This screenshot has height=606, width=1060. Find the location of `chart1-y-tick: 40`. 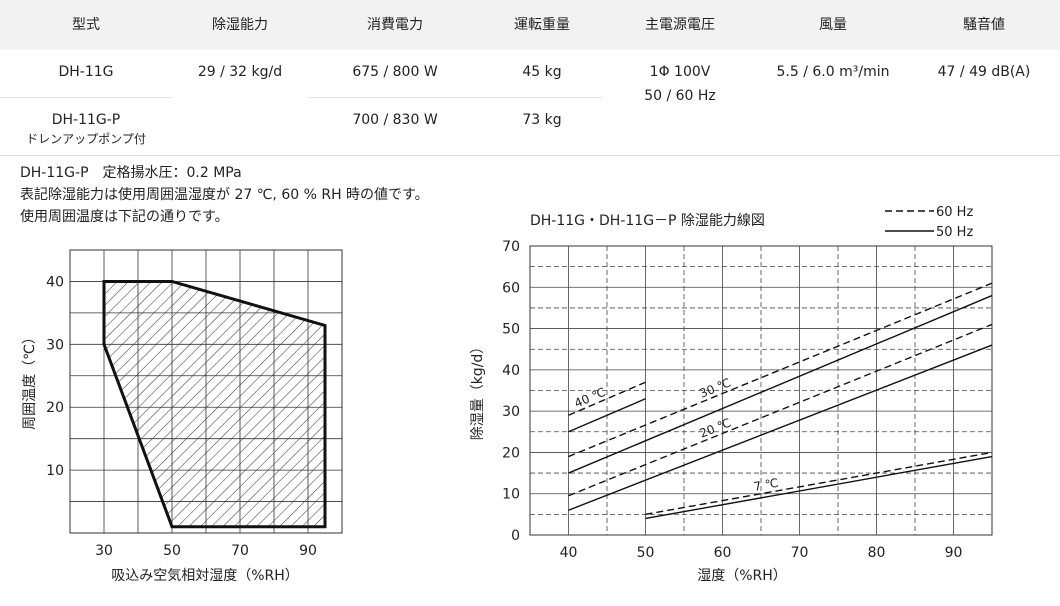

chart1-y-tick: 40 is located at coordinates (55, 282).